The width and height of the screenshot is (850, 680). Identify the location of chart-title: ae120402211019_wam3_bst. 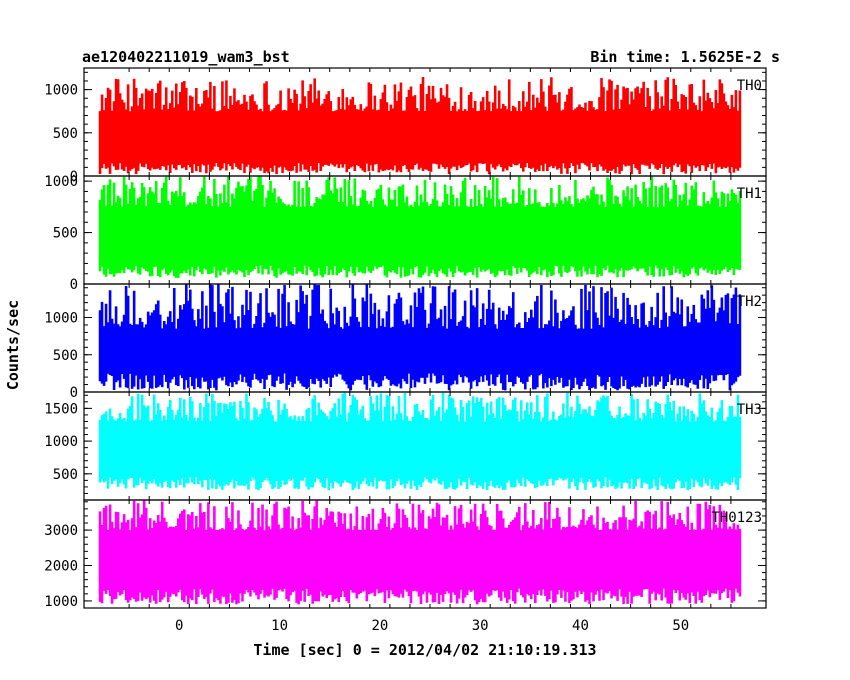
(186, 57).